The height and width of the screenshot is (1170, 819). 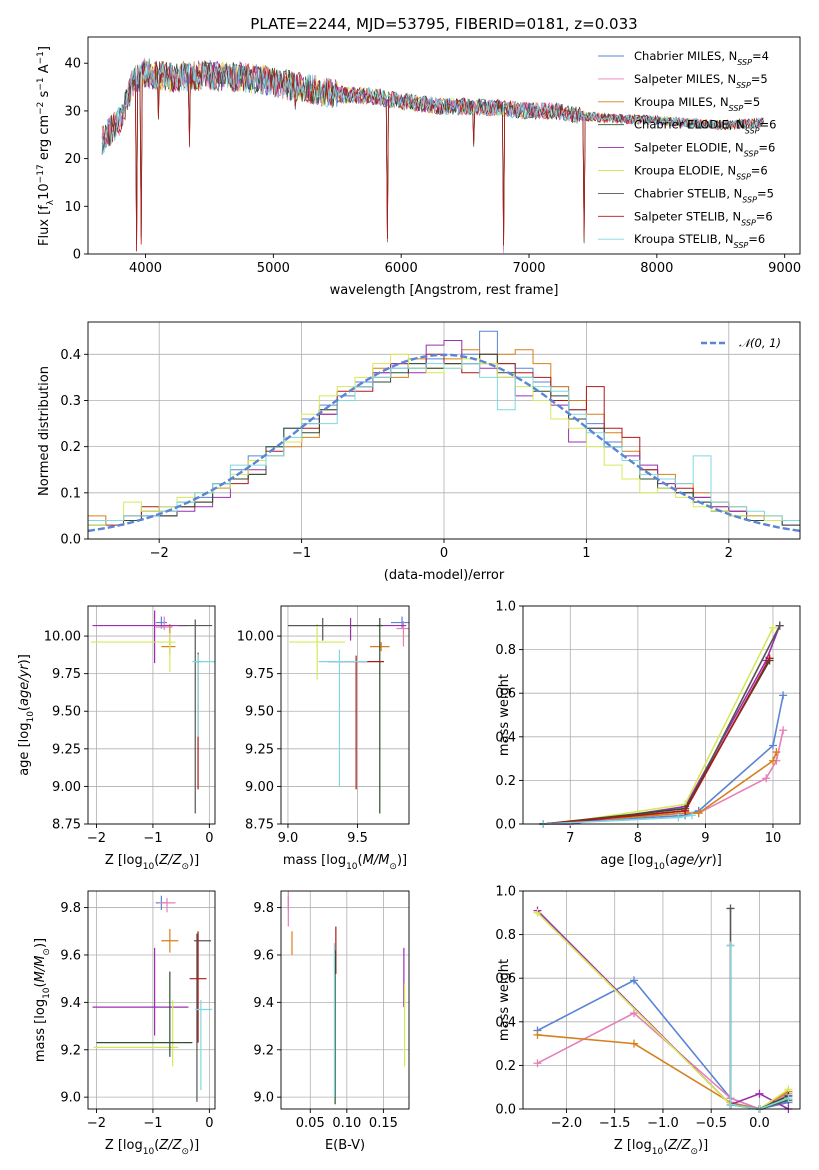 I want to click on weight-age-frame, so click(x=661, y=715).